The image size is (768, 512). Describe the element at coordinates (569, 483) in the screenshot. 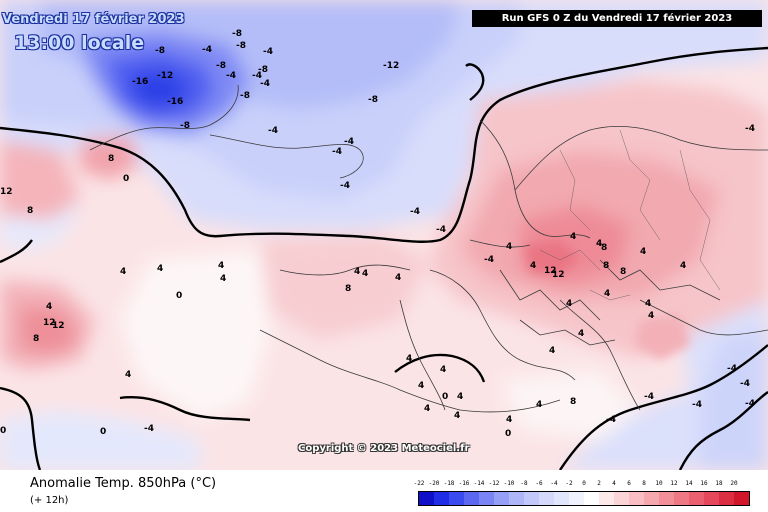

I see `color-scale-tick: -2` at that location.